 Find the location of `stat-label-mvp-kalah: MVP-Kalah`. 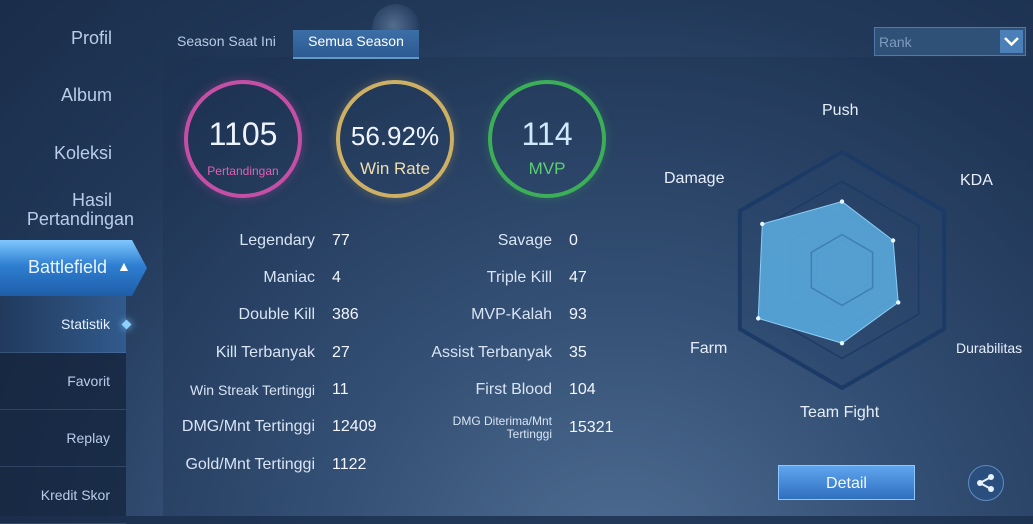

stat-label-mvp-kalah: MVP-Kalah is located at coordinates (511, 314).